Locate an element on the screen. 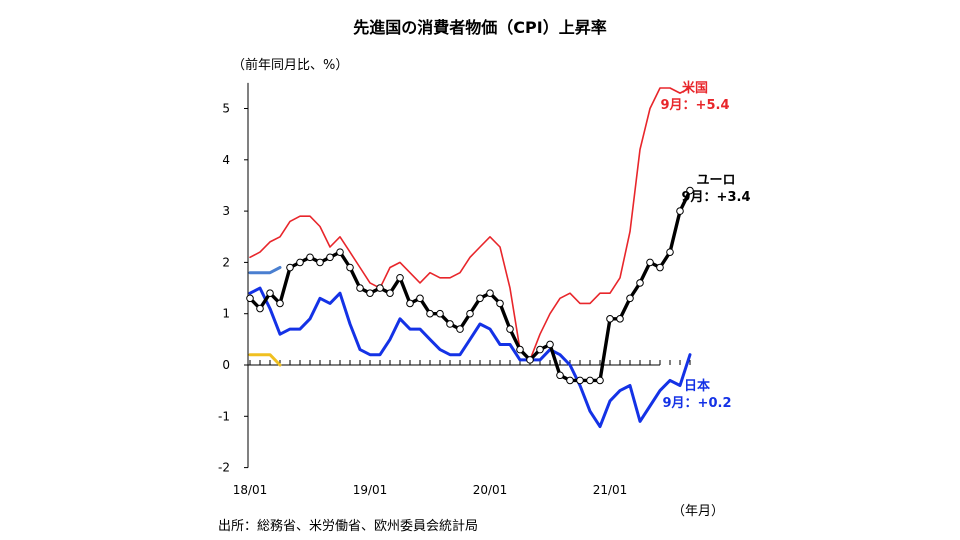  euro_prev-series-line is located at coordinates (265, 270).